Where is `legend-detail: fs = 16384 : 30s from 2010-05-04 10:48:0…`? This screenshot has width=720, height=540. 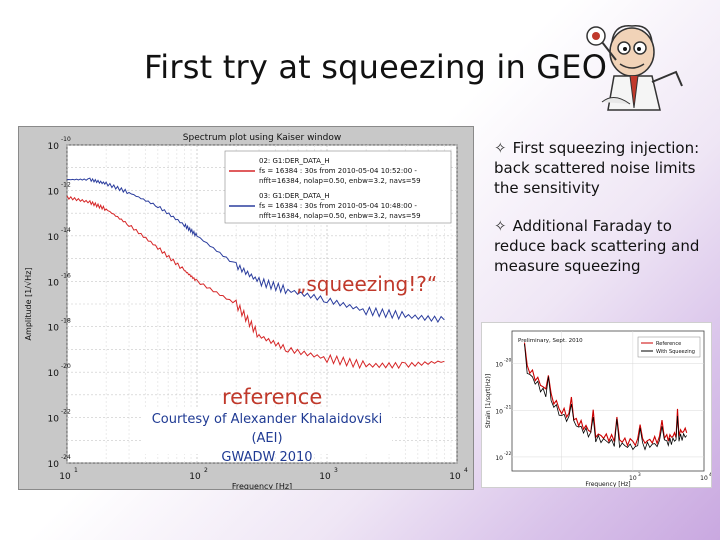 legend-detail: fs = 16384 : 30s from 2010-05-04 10:48:0… is located at coordinates (338, 206).